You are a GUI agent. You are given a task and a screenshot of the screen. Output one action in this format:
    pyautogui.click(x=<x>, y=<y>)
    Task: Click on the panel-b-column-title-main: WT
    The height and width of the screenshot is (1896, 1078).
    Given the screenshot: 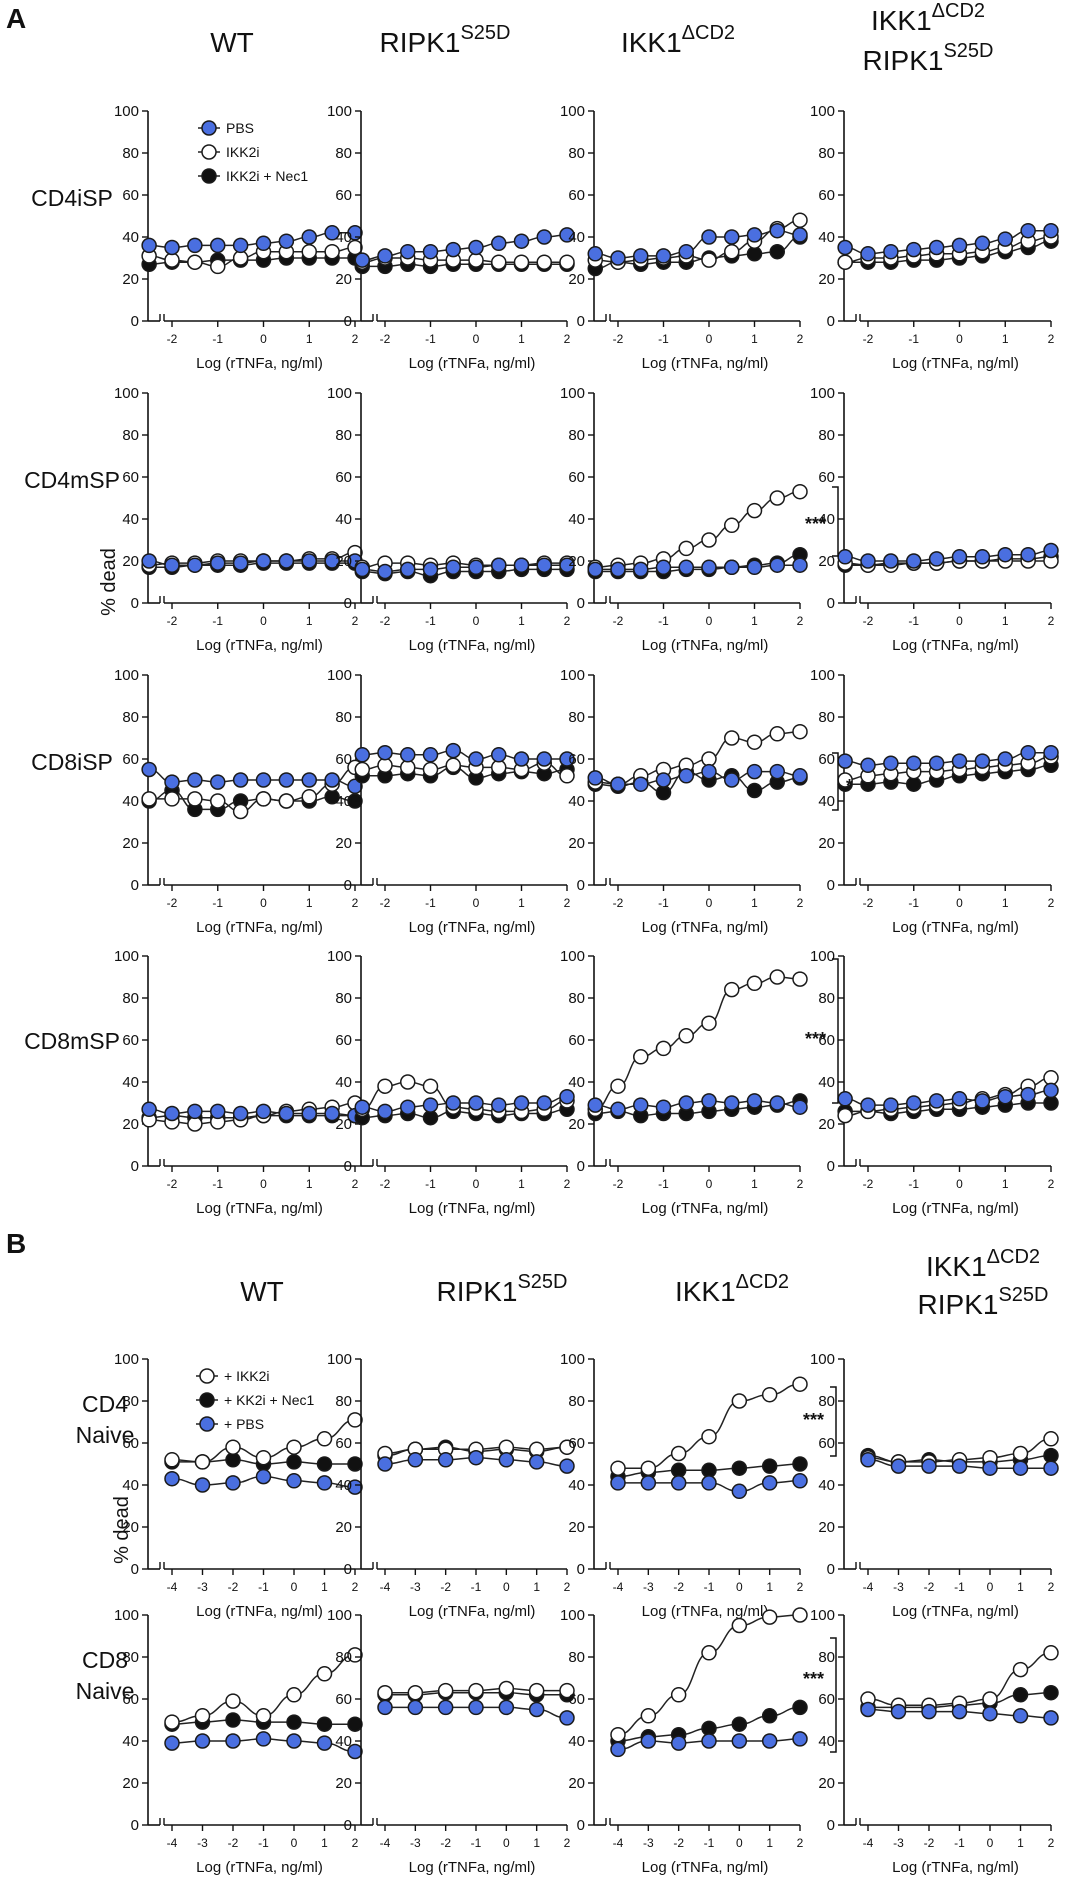 What is the action you would take?
    pyautogui.click(x=262, y=1291)
    